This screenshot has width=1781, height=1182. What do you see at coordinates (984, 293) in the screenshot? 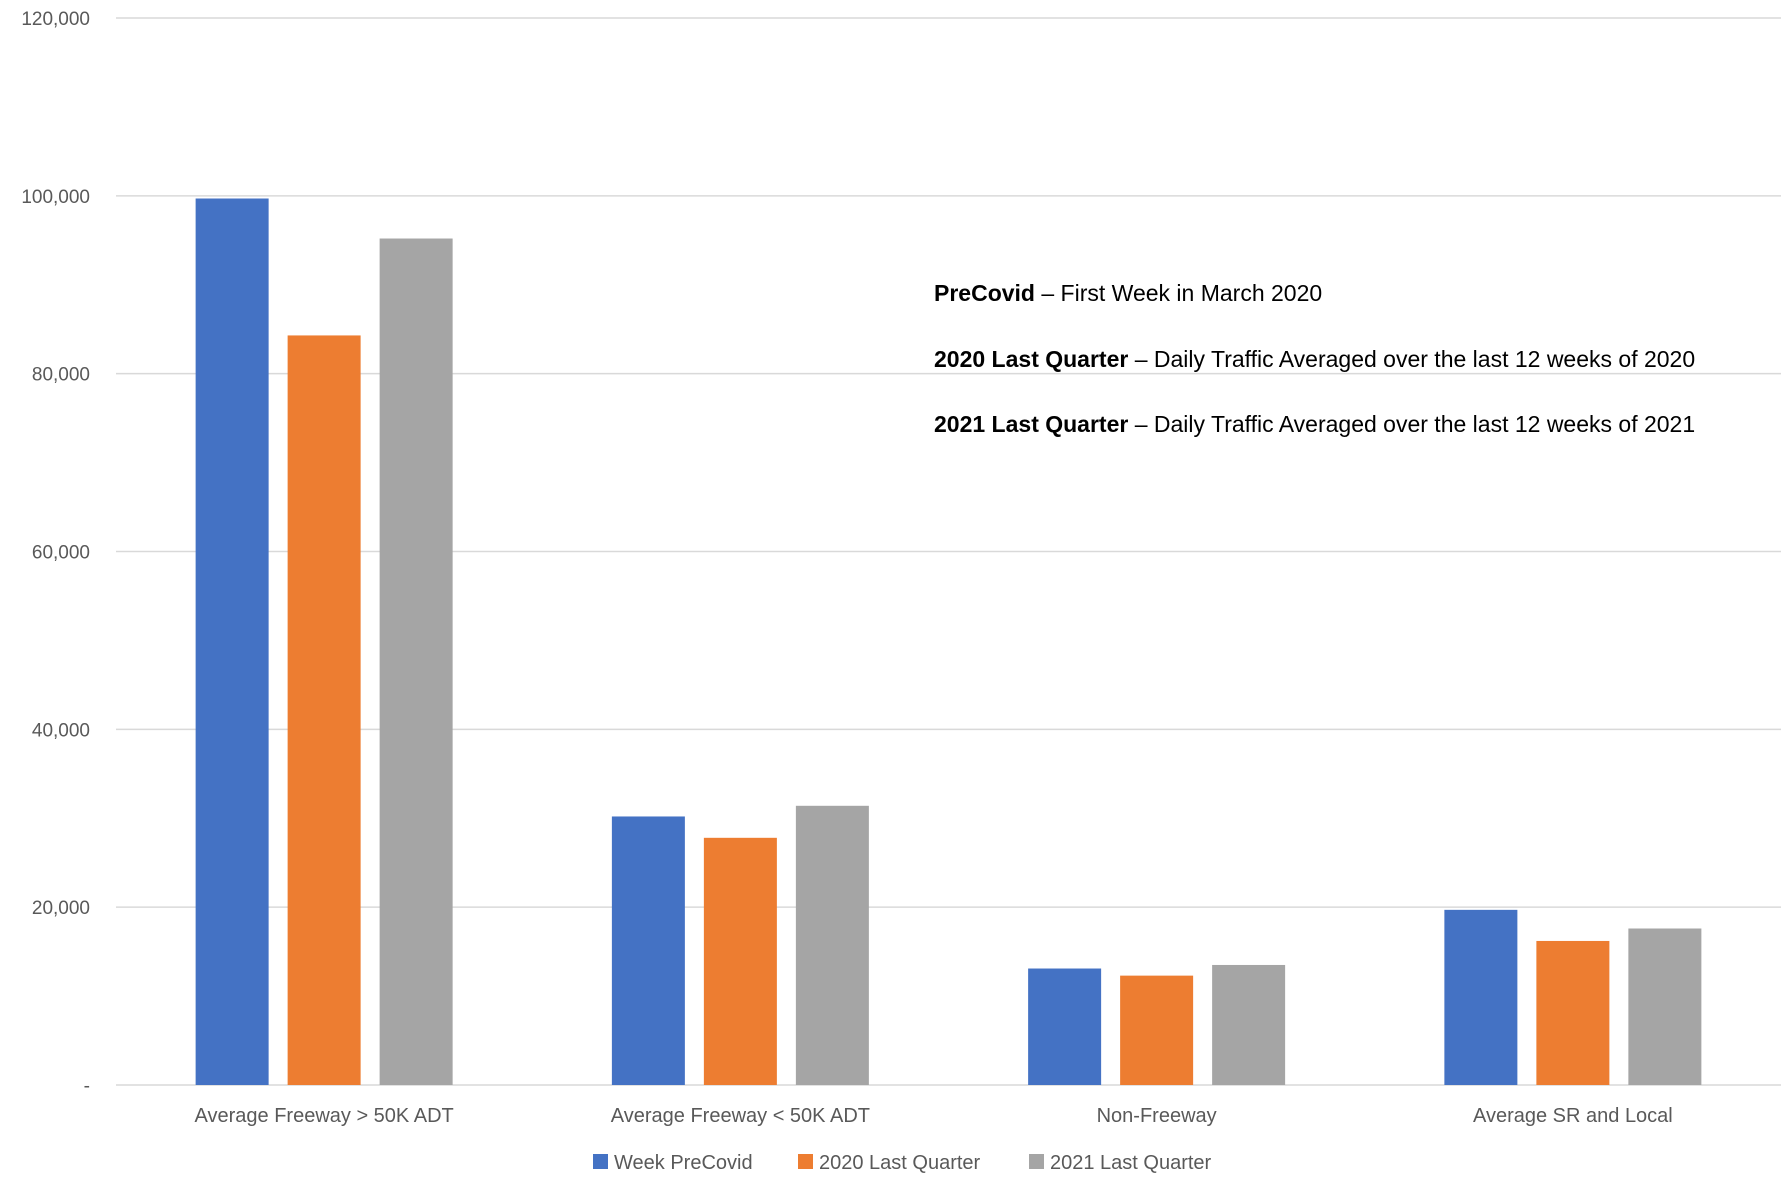
I see `annotation-precovid-term: PreCovid` at bounding box center [984, 293].